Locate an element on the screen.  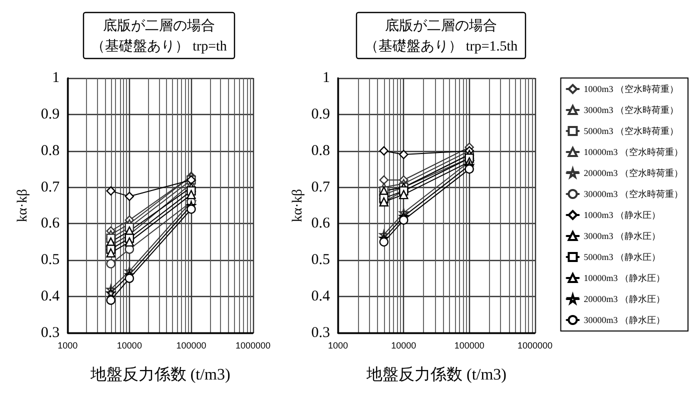
legend-label: 10000m3 （静水圧） is located at coordinates (625, 278).